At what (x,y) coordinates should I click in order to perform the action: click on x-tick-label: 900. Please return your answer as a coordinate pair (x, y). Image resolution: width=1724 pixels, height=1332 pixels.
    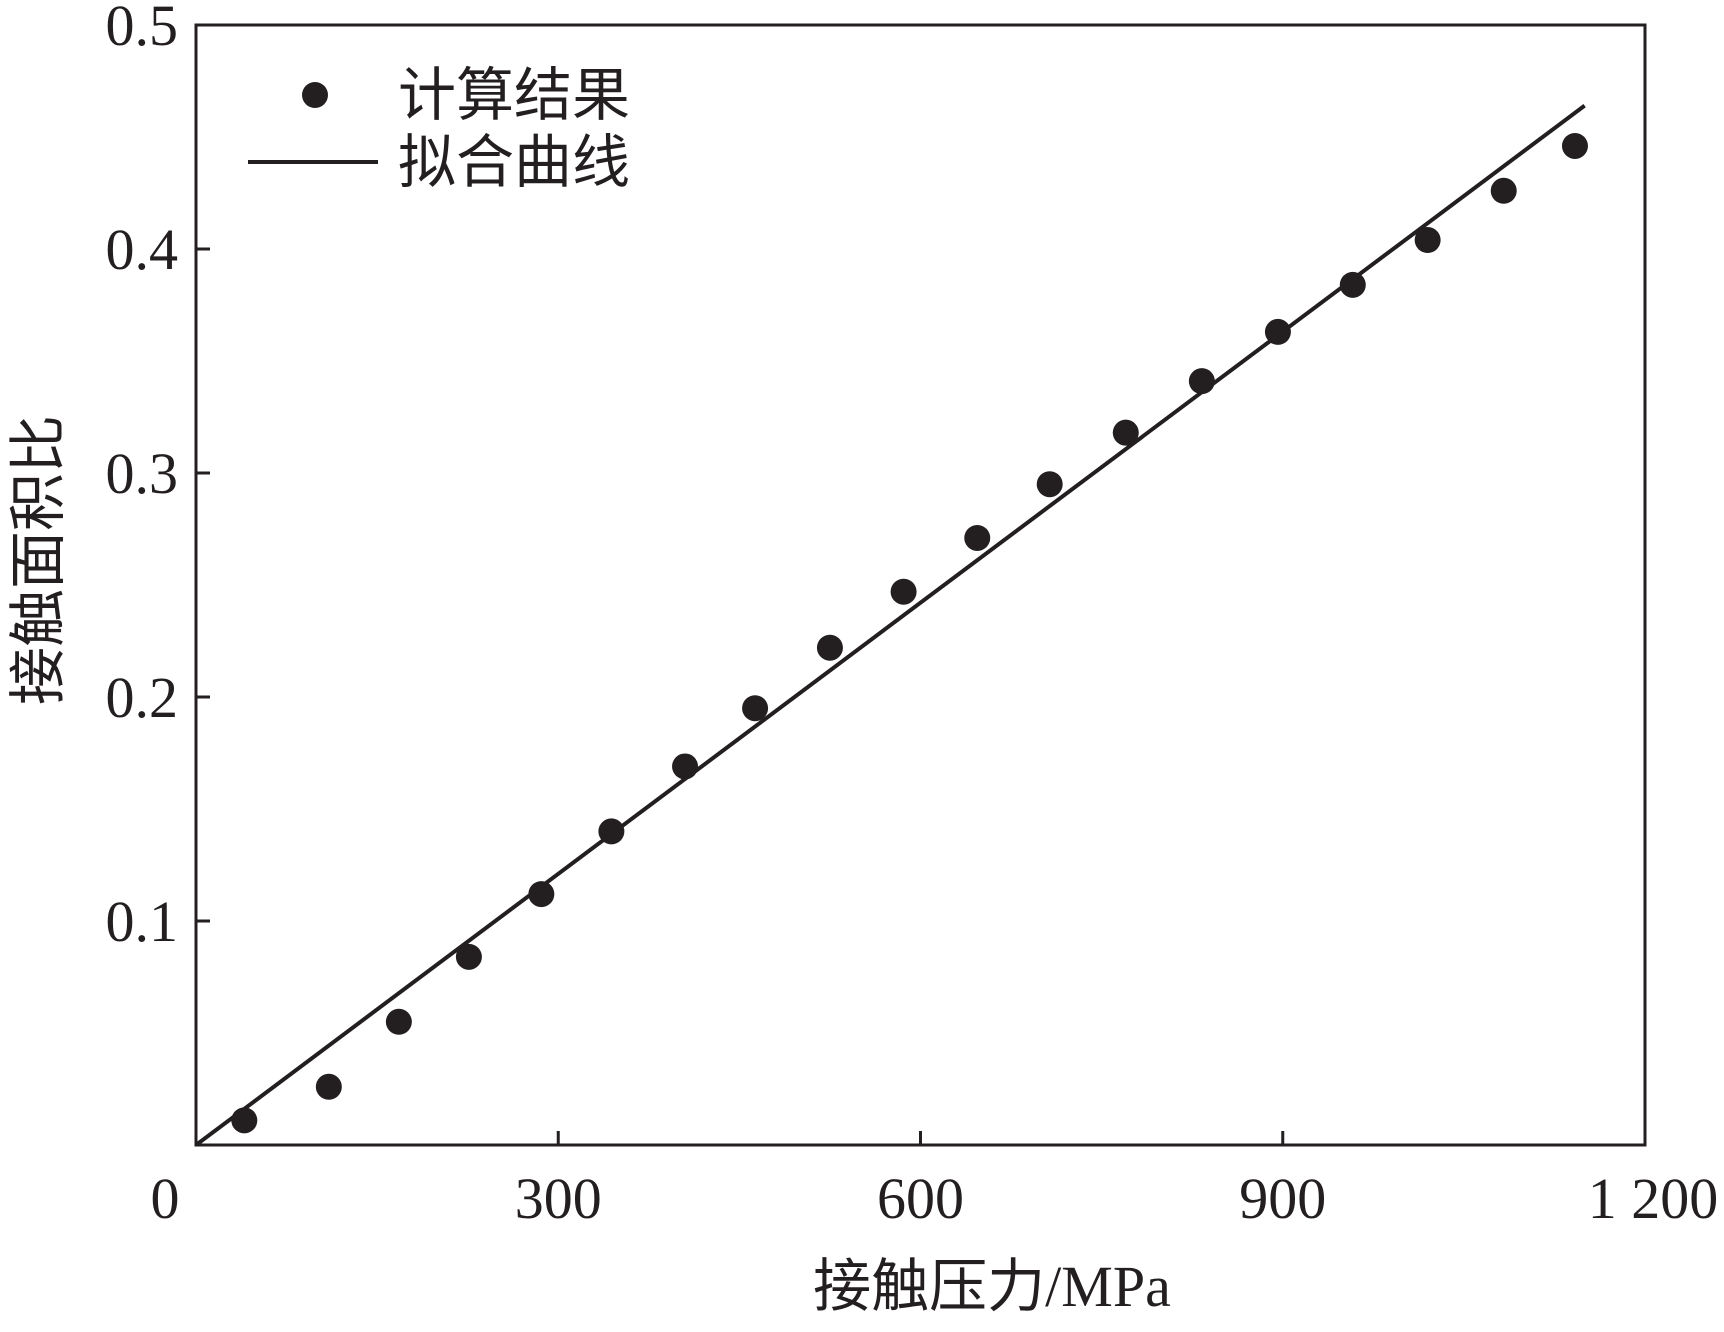
    Looking at the image, I should click on (1282, 1198).